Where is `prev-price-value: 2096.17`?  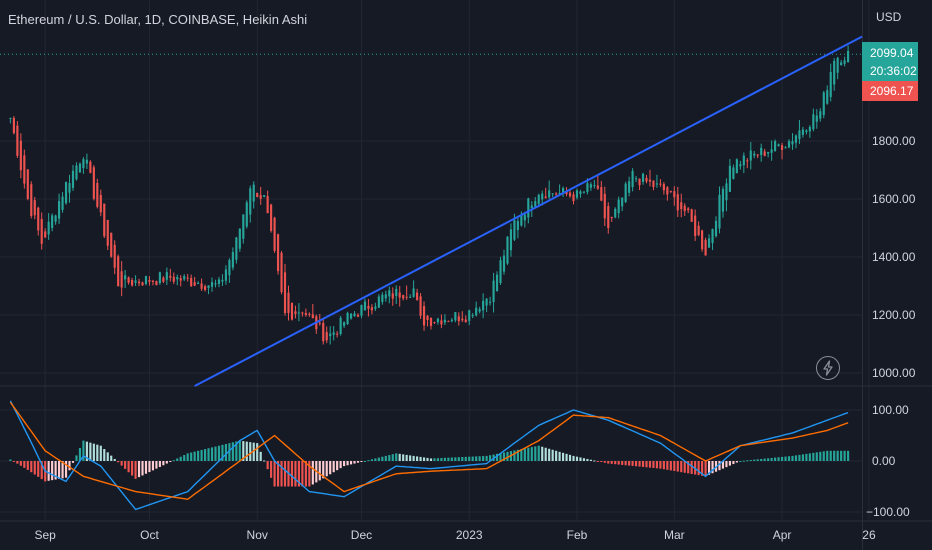
prev-price-value: 2096.17 is located at coordinates (892, 91).